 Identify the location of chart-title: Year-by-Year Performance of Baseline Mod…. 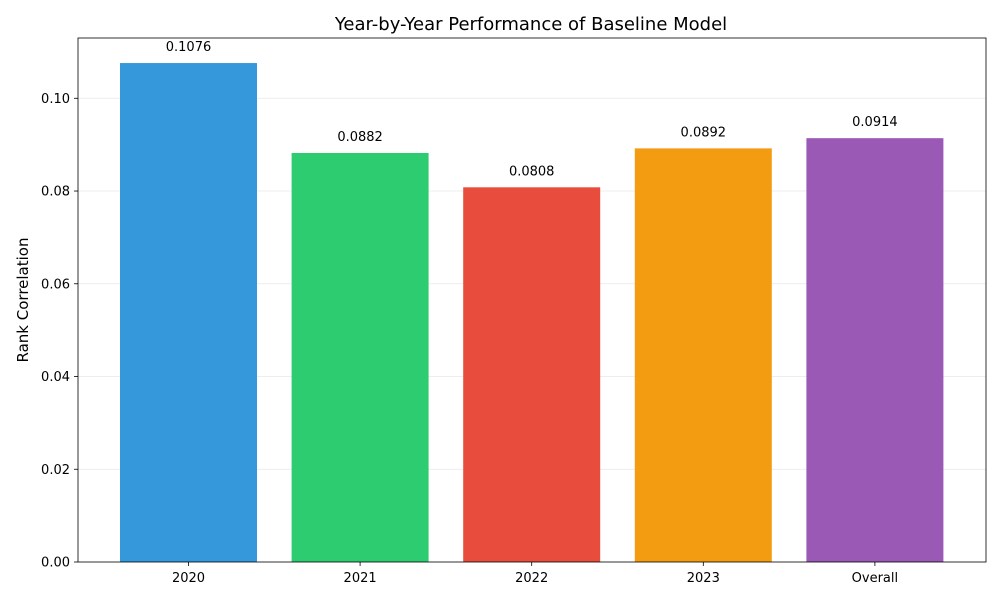
(530, 24).